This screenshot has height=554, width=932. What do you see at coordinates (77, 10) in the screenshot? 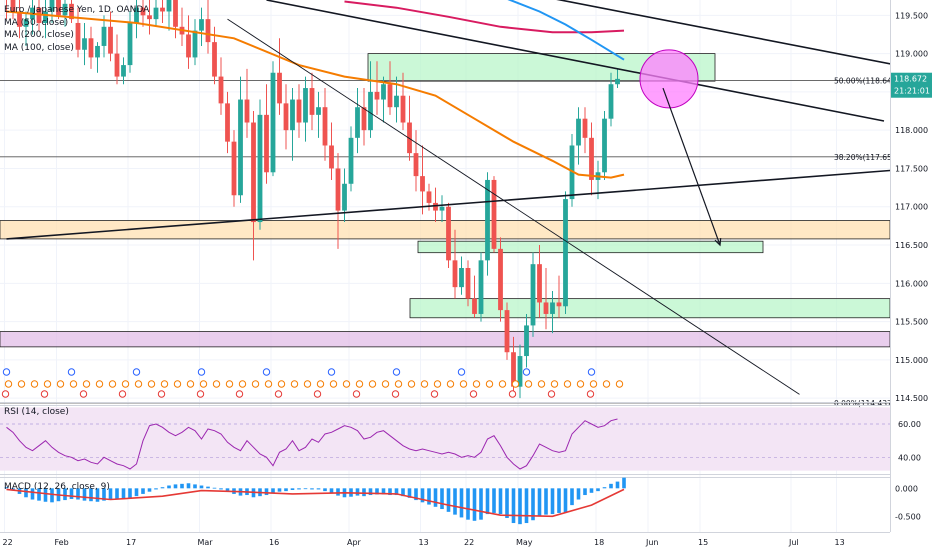
I see `chart-title: Euro / Japanese Yen, 1D, OANDA` at bounding box center [77, 10].